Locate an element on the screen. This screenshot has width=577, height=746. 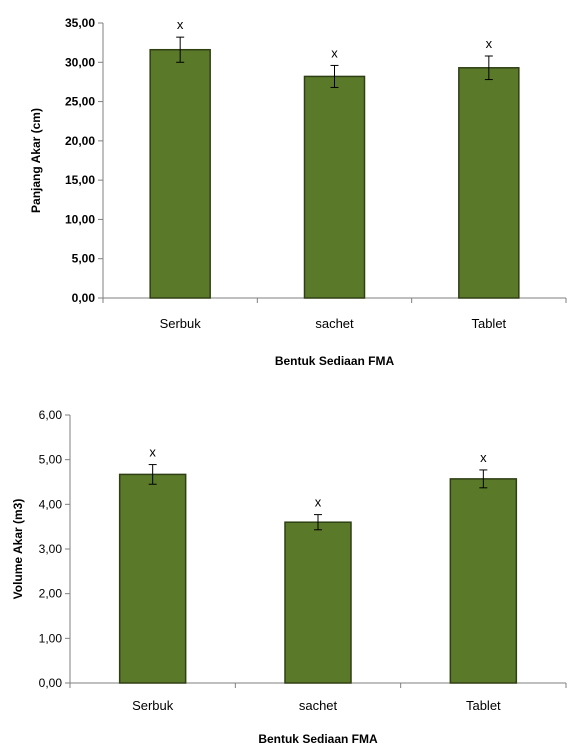
y-tick-label: 4,00 is located at coordinates (51, 504).